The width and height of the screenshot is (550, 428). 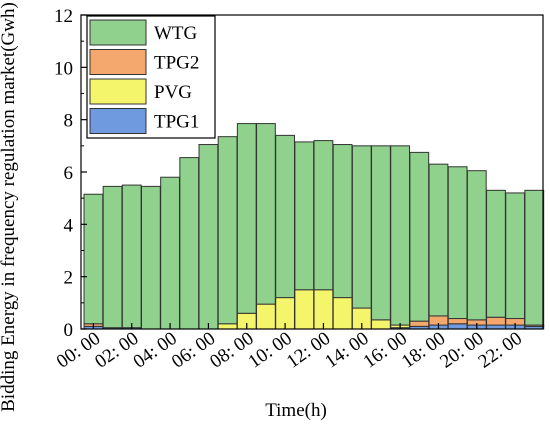 What do you see at coordinates (69, 121) in the screenshot?
I see `y-tick-label: 8` at bounding box center [69, 121].